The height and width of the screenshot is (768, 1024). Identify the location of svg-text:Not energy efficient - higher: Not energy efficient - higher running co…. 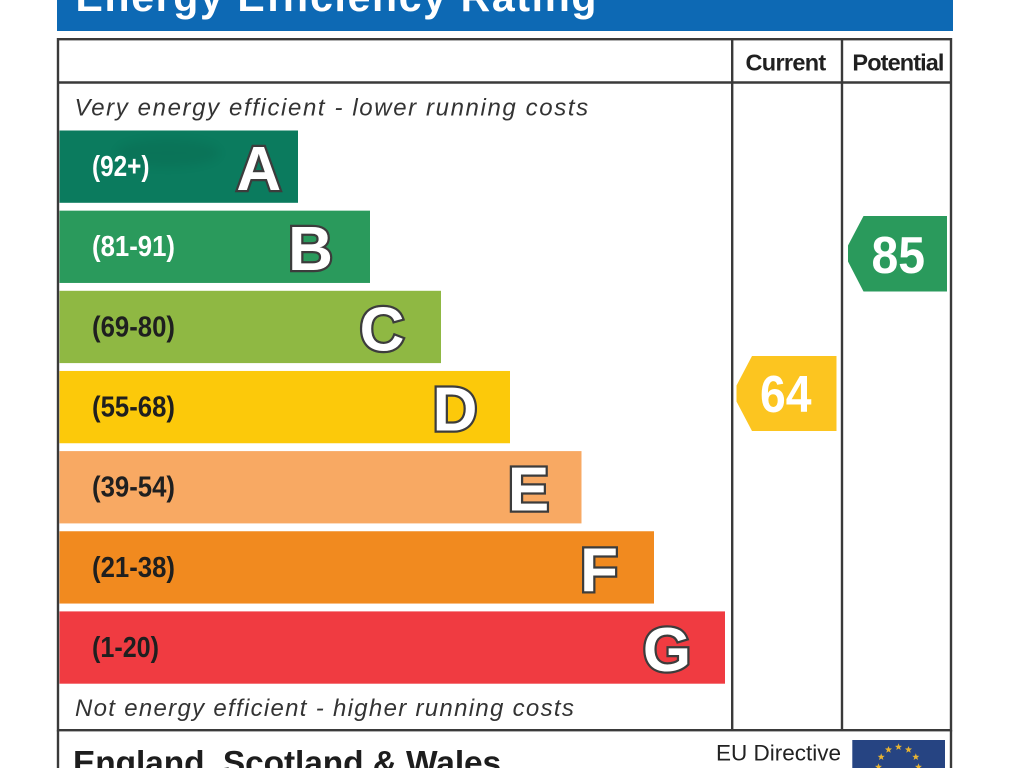
(325, 708).